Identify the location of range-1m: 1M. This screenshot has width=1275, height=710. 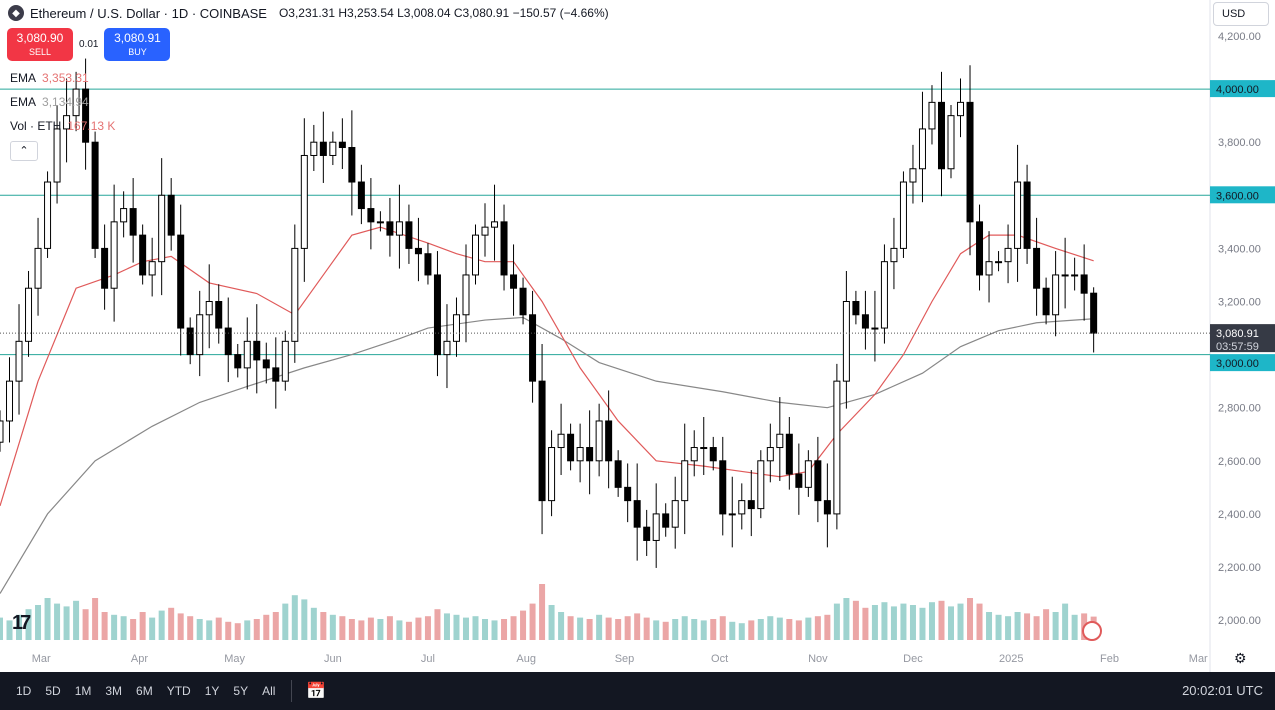
(83, 691).